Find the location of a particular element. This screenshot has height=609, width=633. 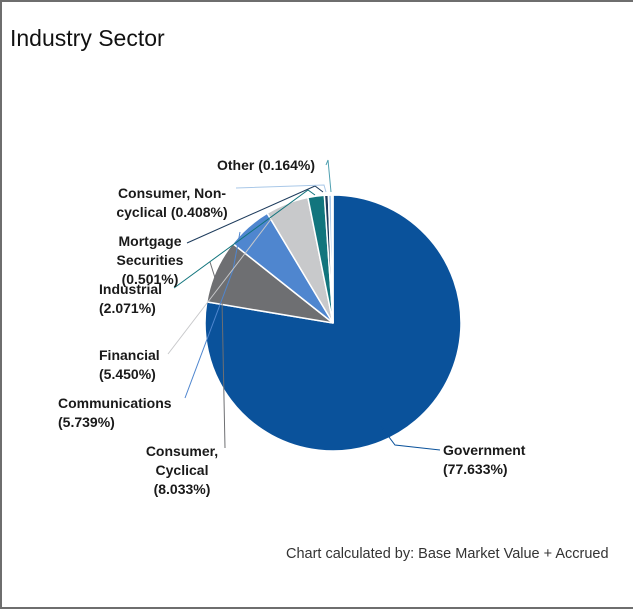

label-government: Government (77.633%) is located at coordinates (484, 459).